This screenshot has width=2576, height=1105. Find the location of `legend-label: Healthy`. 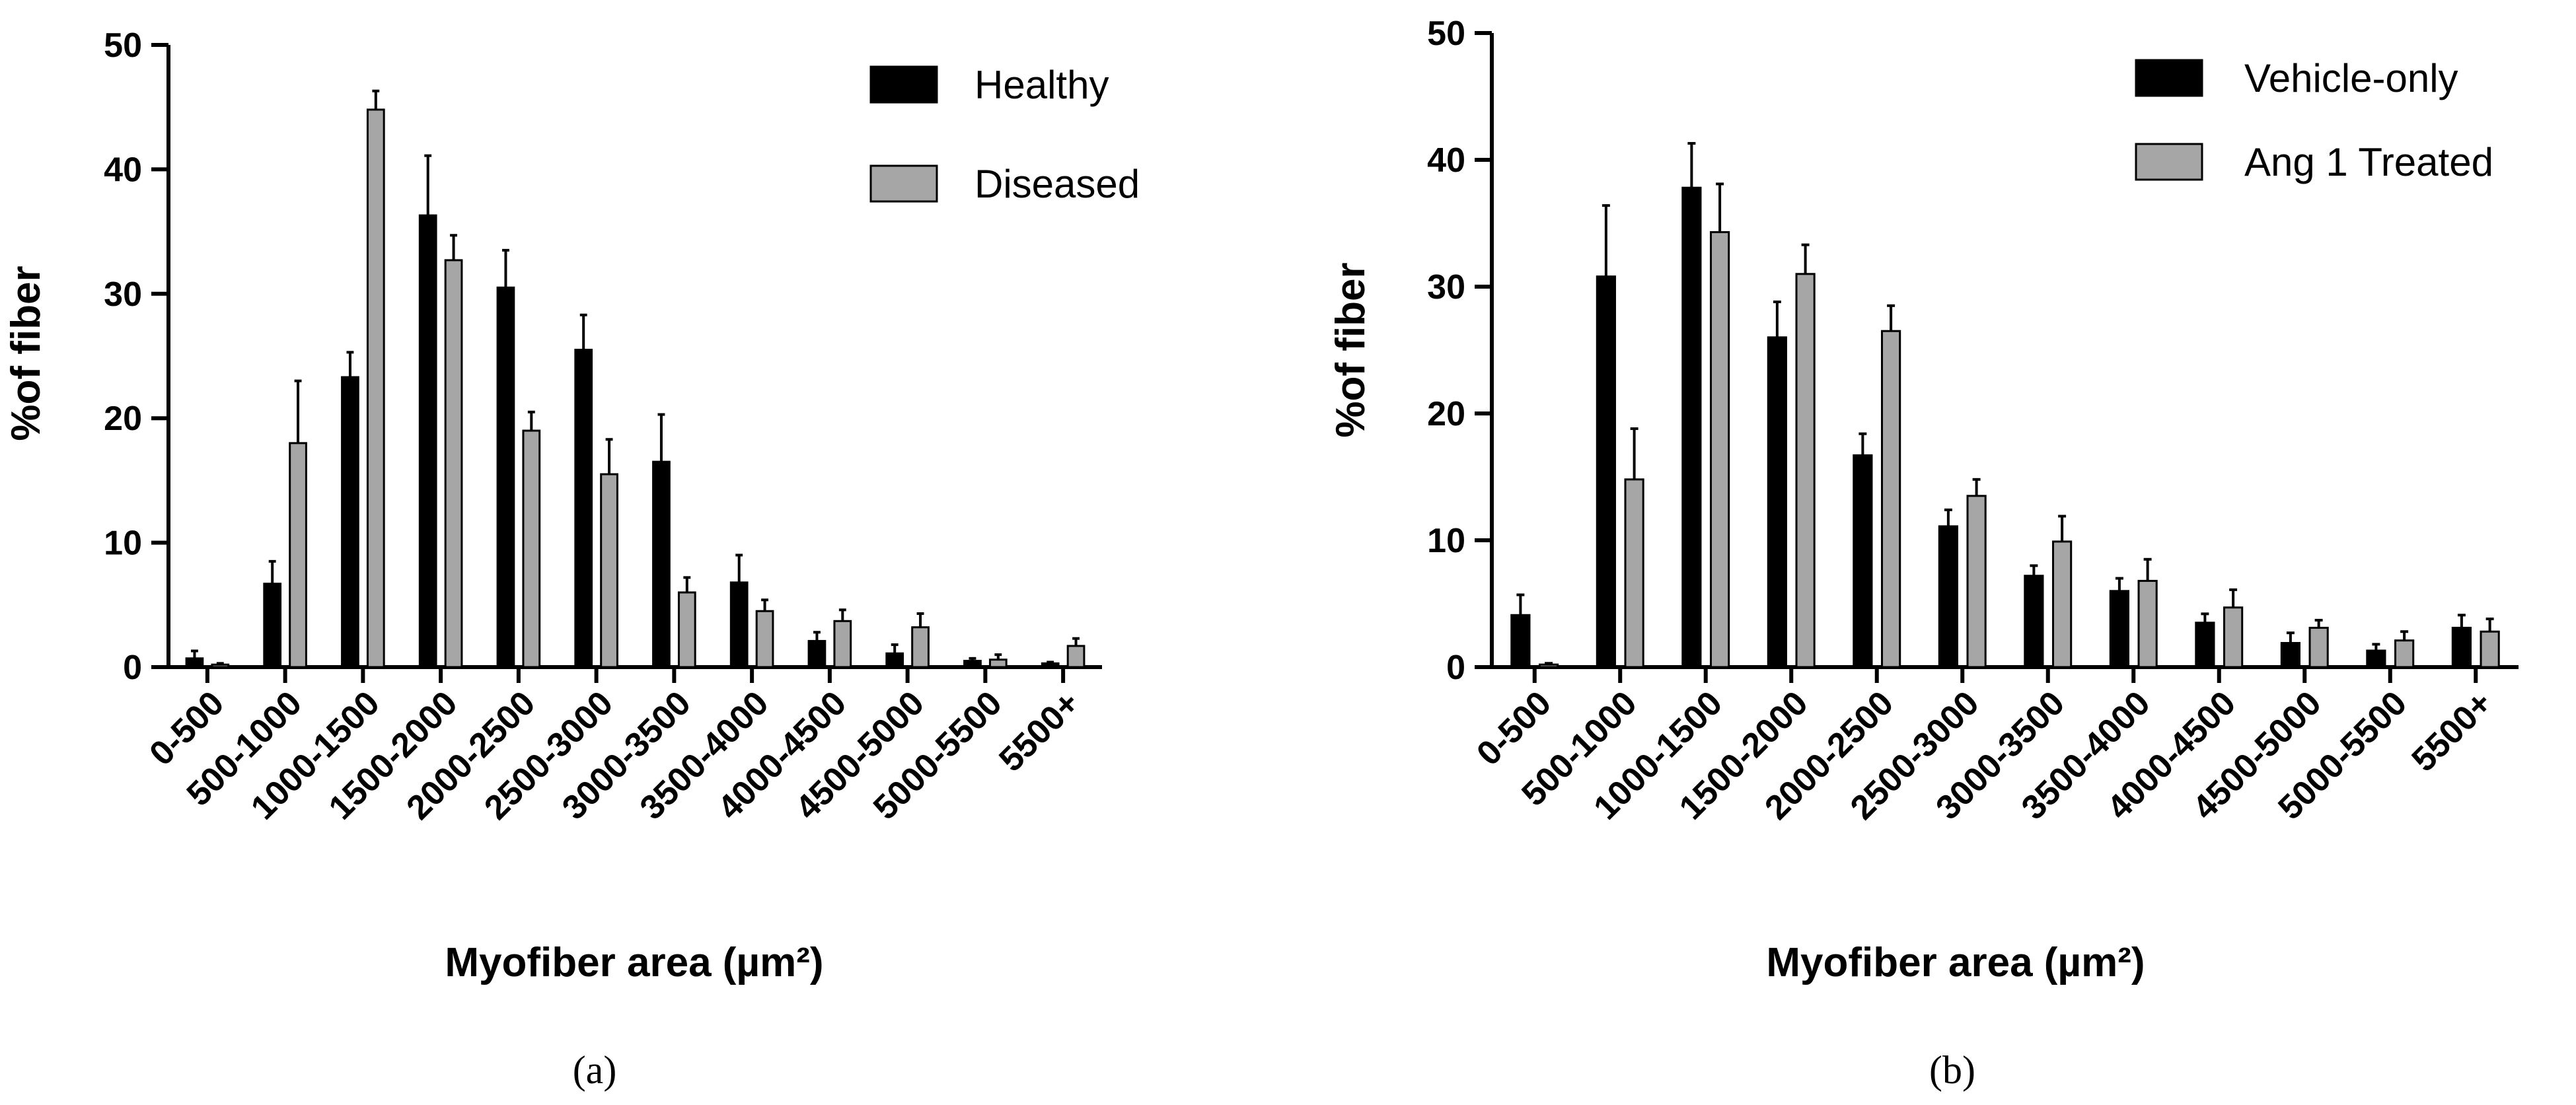

legend-label: Healthy is located at coordinates (1042, 85).